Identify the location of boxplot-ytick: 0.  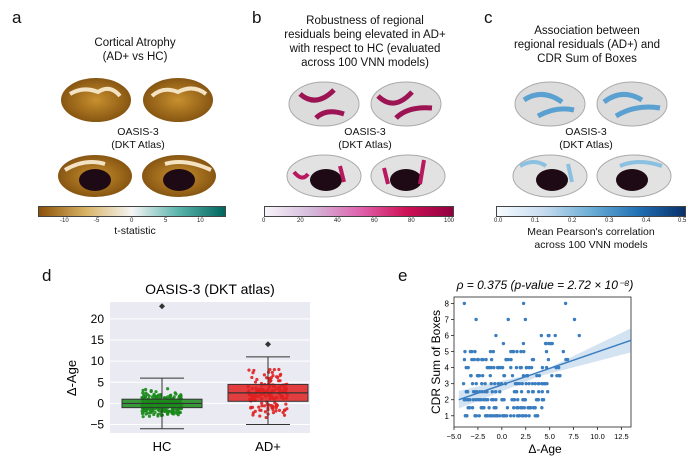
(100, 403).